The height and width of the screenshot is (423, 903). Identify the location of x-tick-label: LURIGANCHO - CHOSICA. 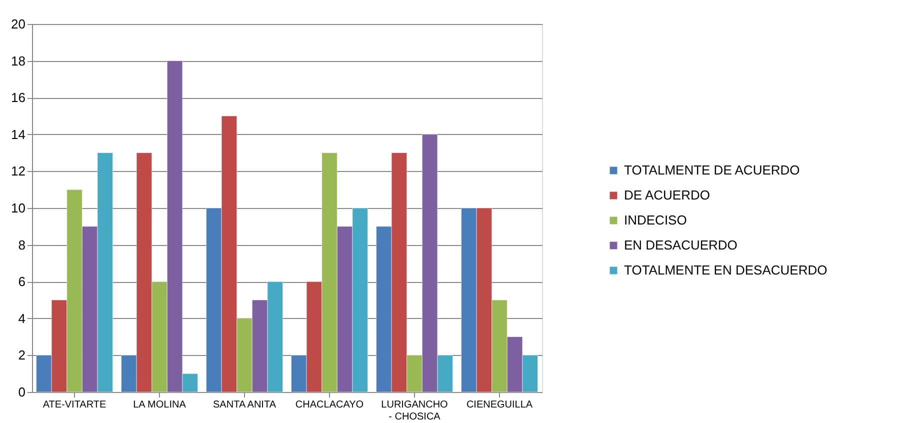
(414, 411).